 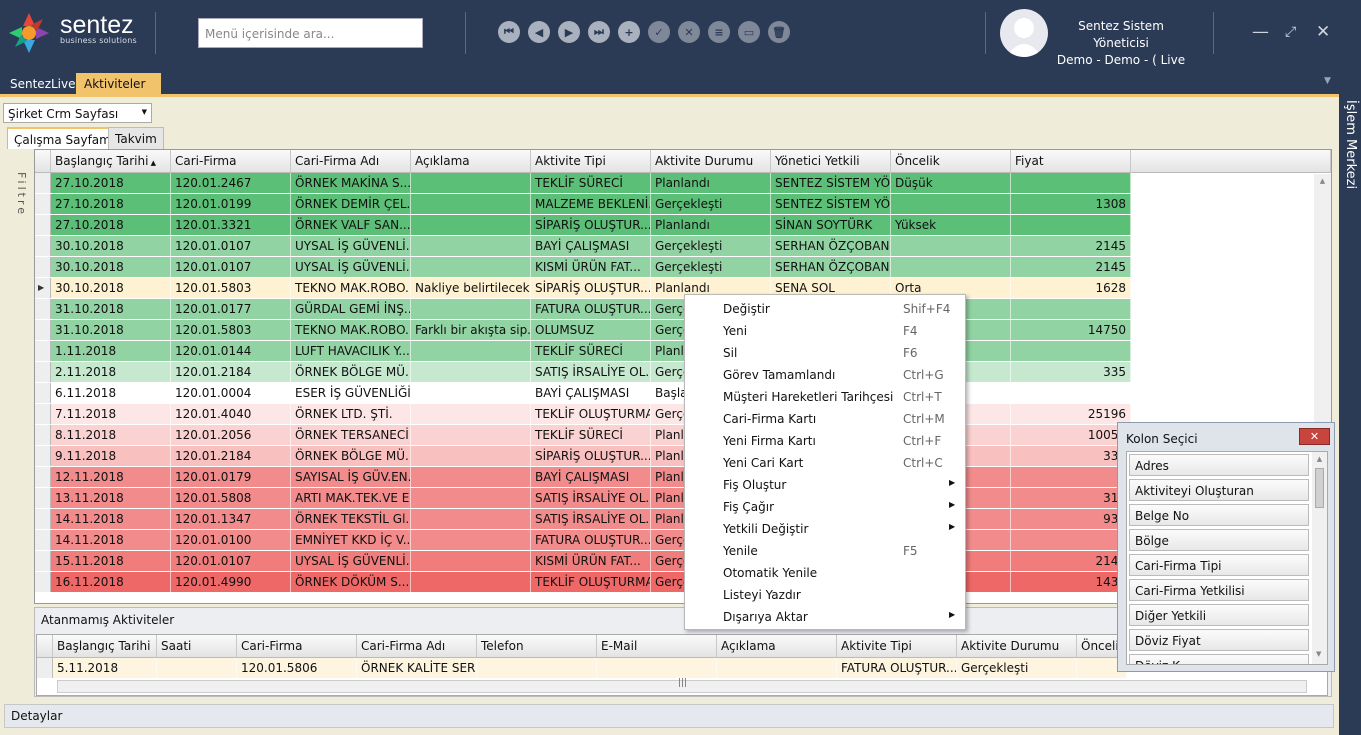 I want to click on menu-item: Değiştir Shif+F4, so click(x=838, y=310).